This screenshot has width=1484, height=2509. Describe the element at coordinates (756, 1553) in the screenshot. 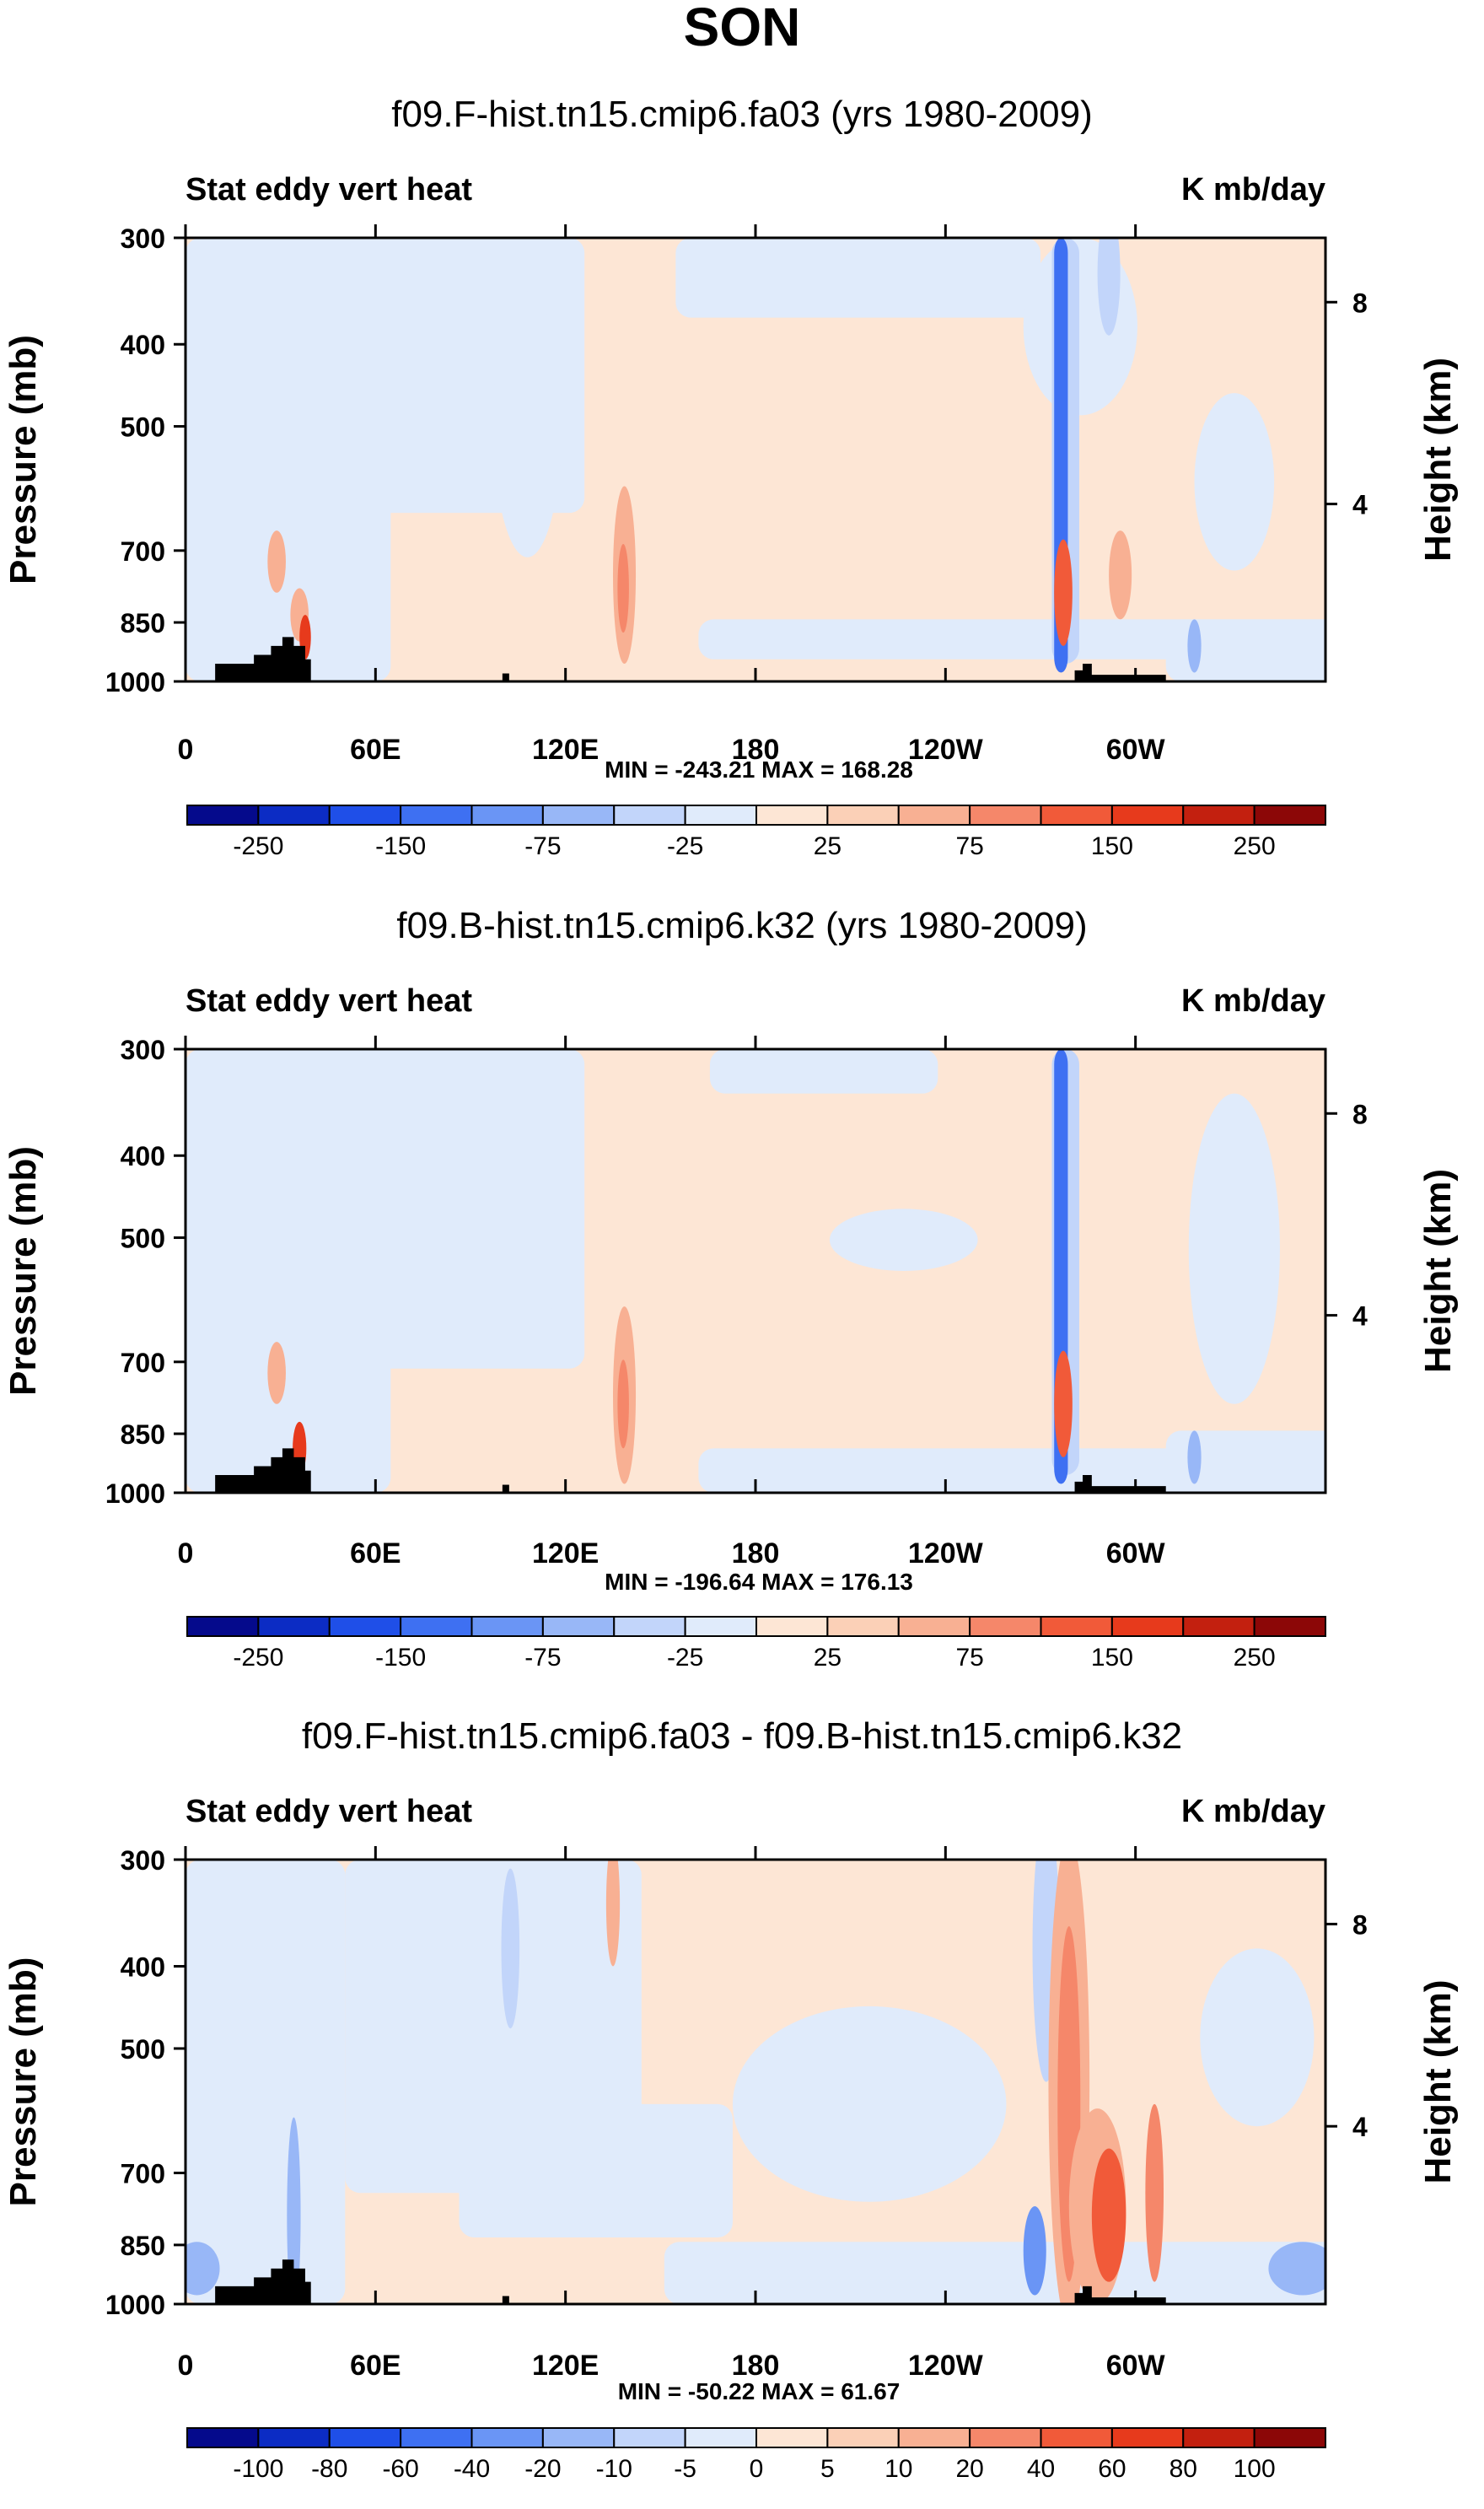

I see `x-tick-label: 180` at that location.